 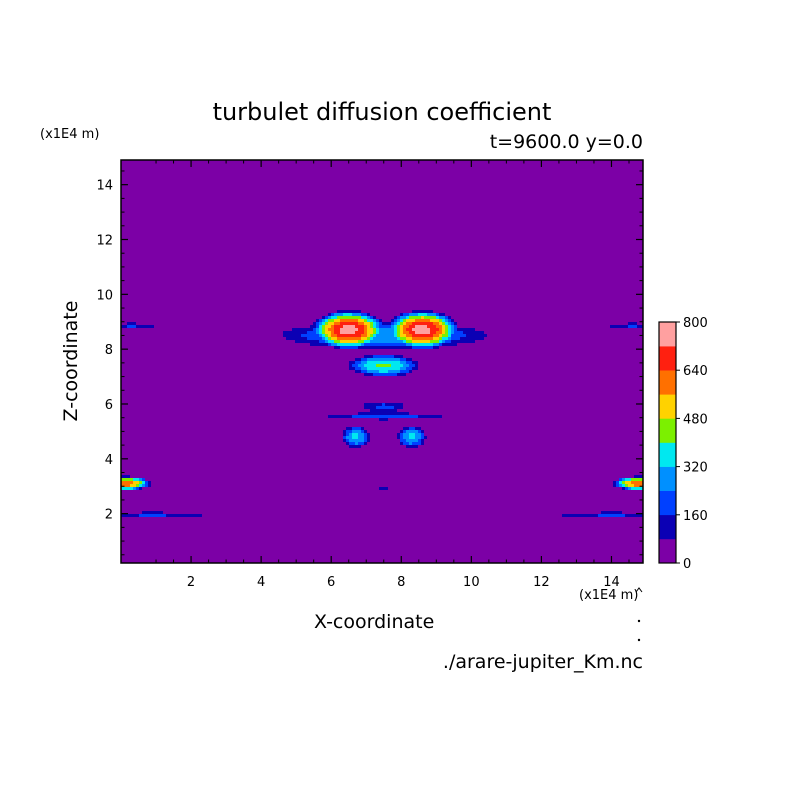 What do you see at coordinates (609, 595) in the screenshot?
I see `x-unit-label: (x1E4 m)` at bounding box center [609, 595].